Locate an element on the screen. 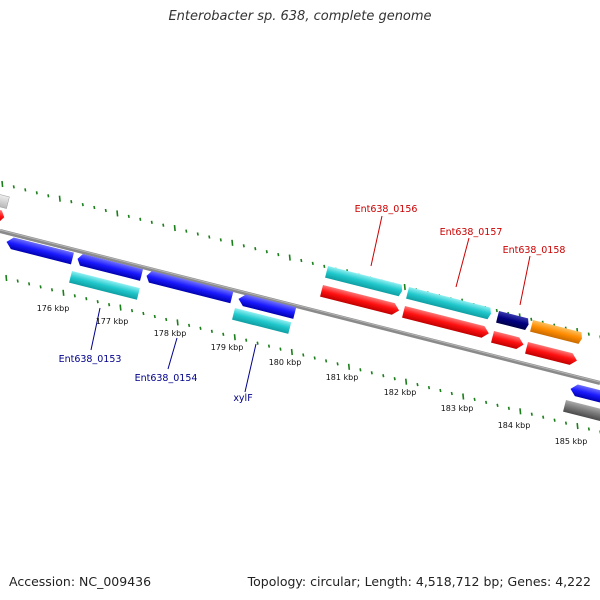 The height and width of the screenshot is (600, 600). scale-label-179: 179 kbp is located at coordinates (227, 347).